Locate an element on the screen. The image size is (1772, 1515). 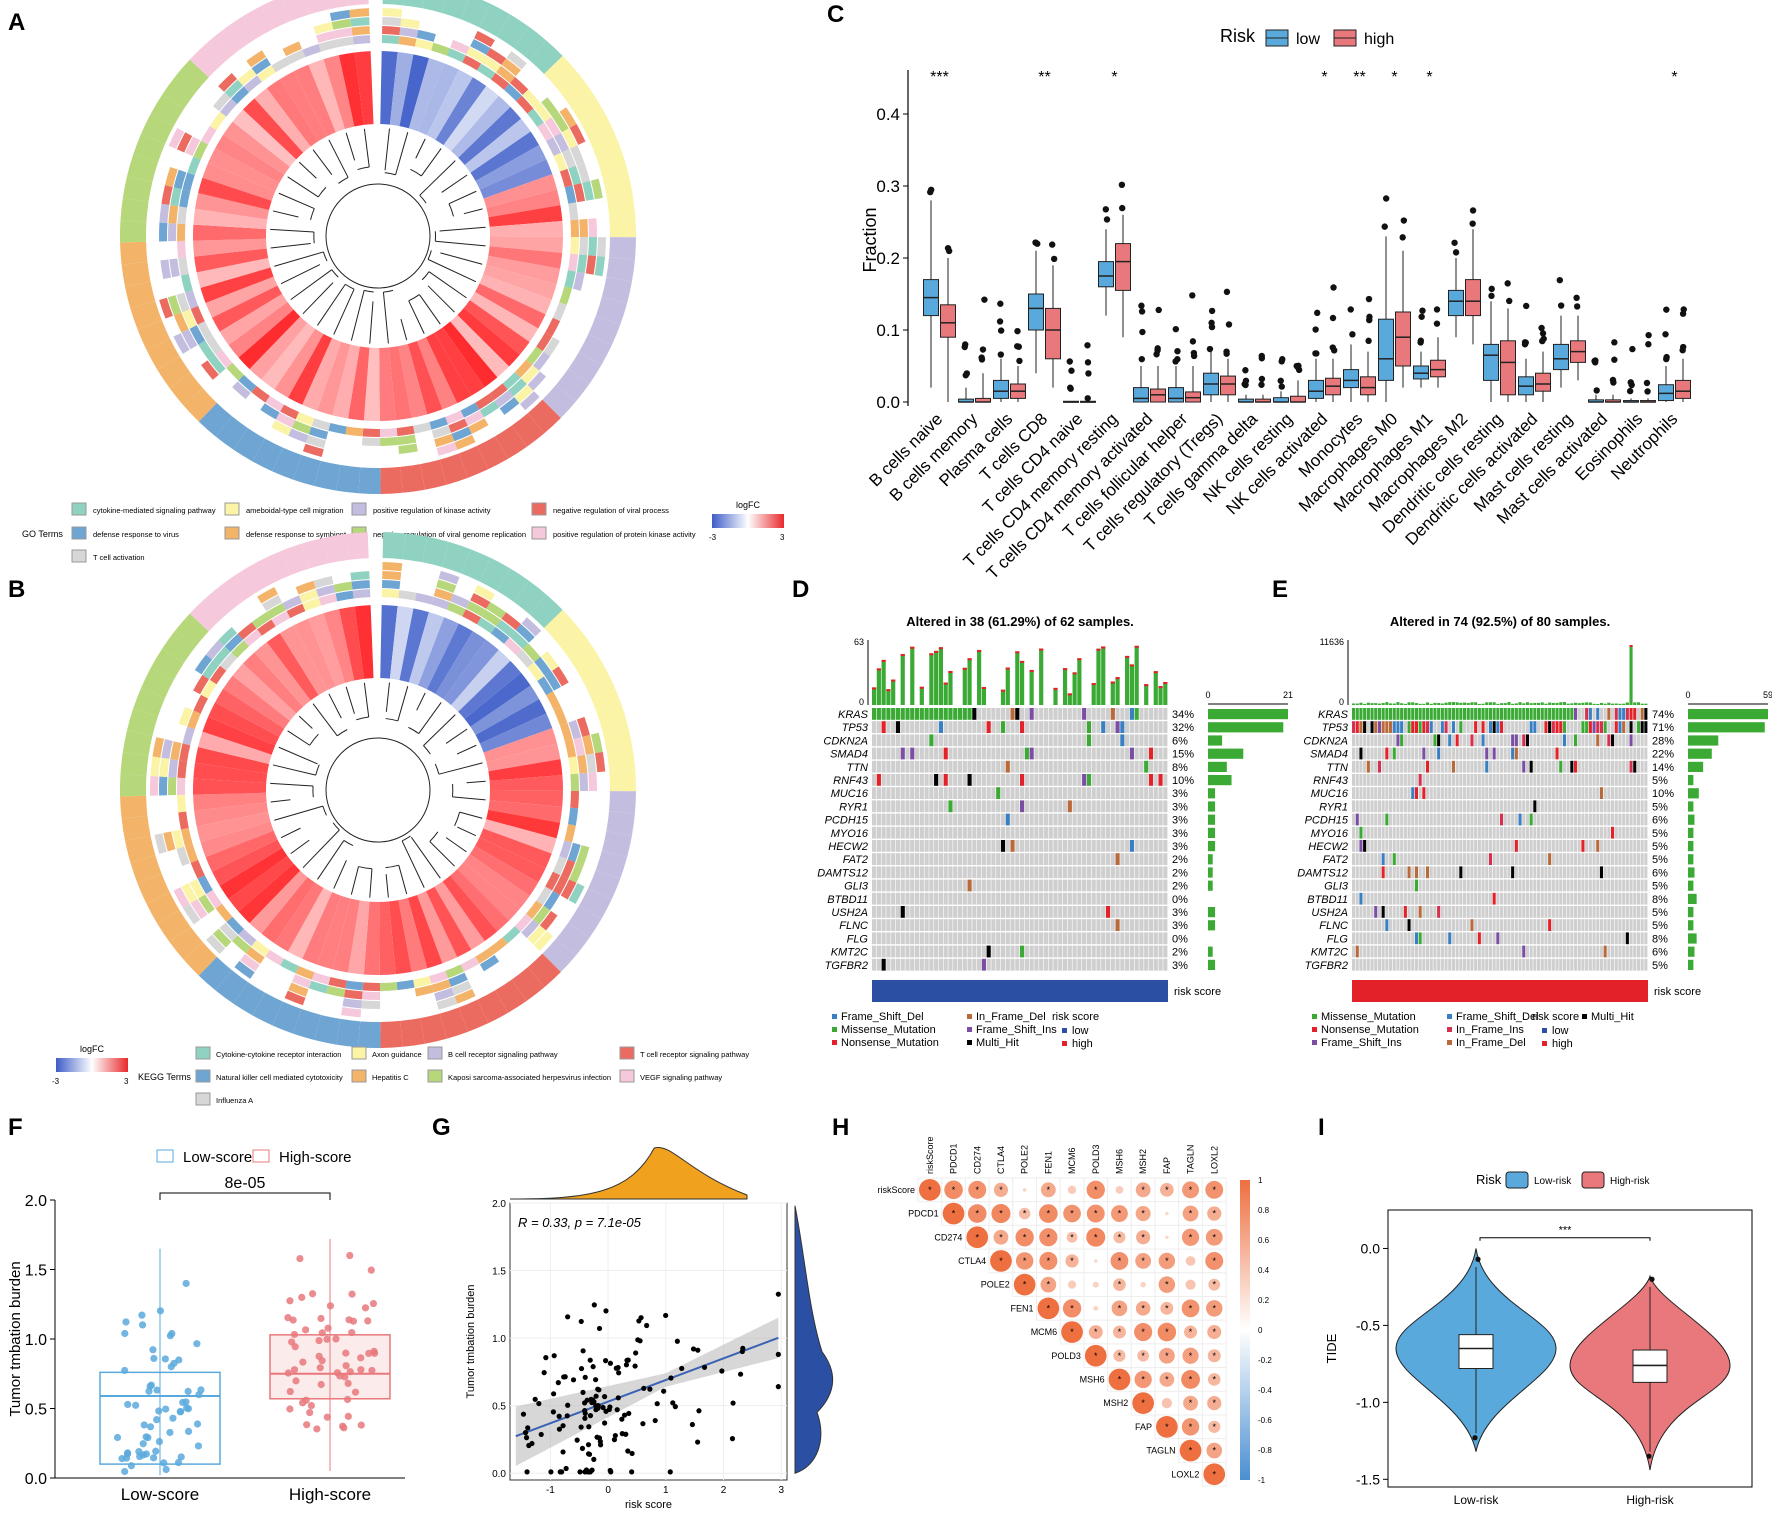
h-row-label: MSH2 is located at coordinates (1115, 1403).